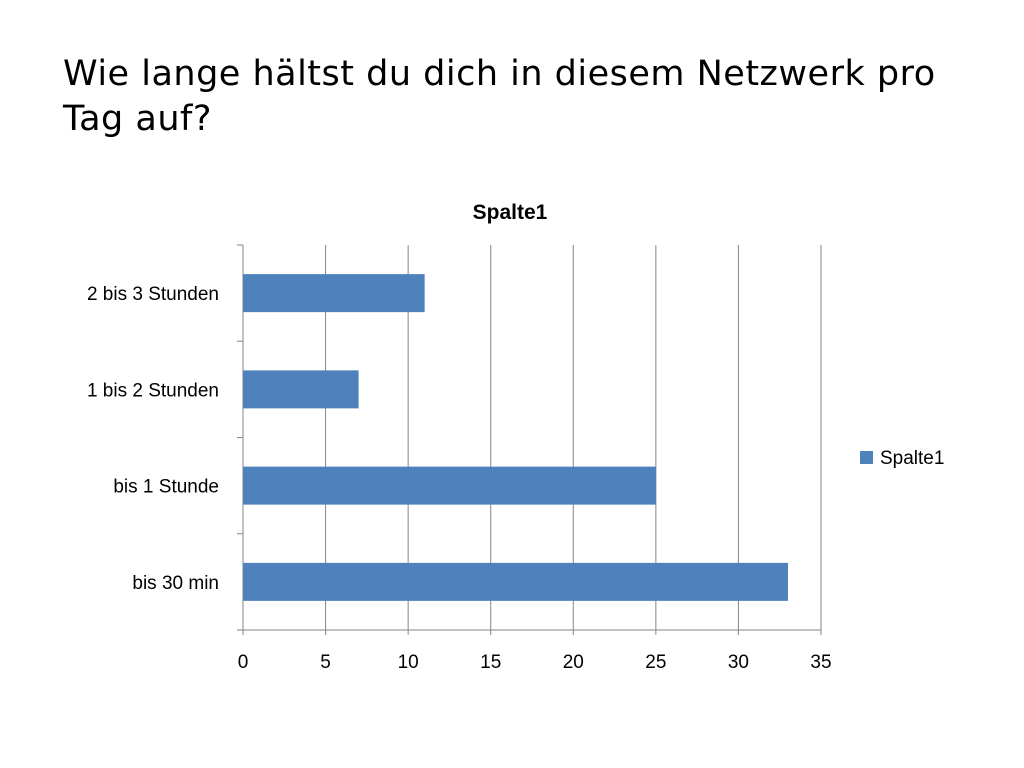  I want to click on category-label: 1 bis 2 Stunden, so click(153, 390).